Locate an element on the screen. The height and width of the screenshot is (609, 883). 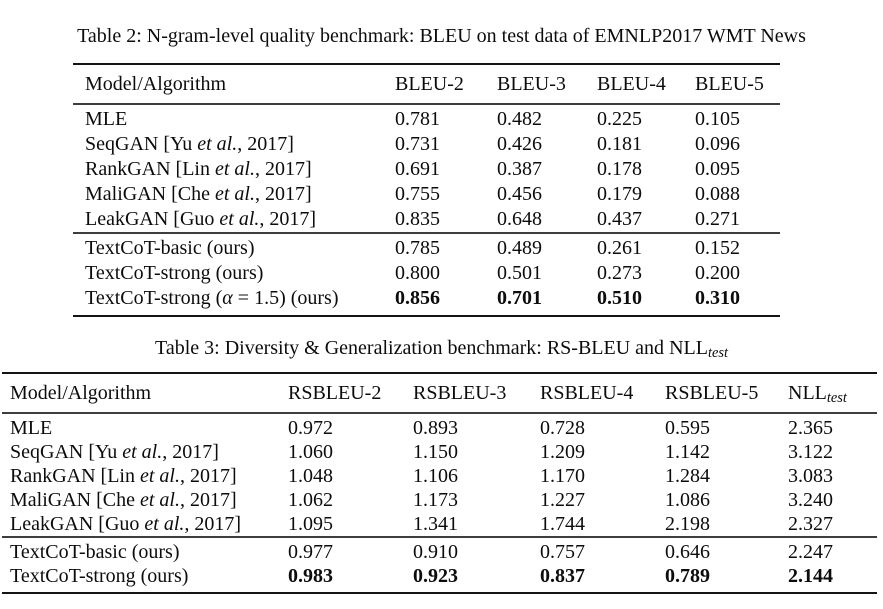
value-cell: 0.977 is located at coordinates (350, 550).